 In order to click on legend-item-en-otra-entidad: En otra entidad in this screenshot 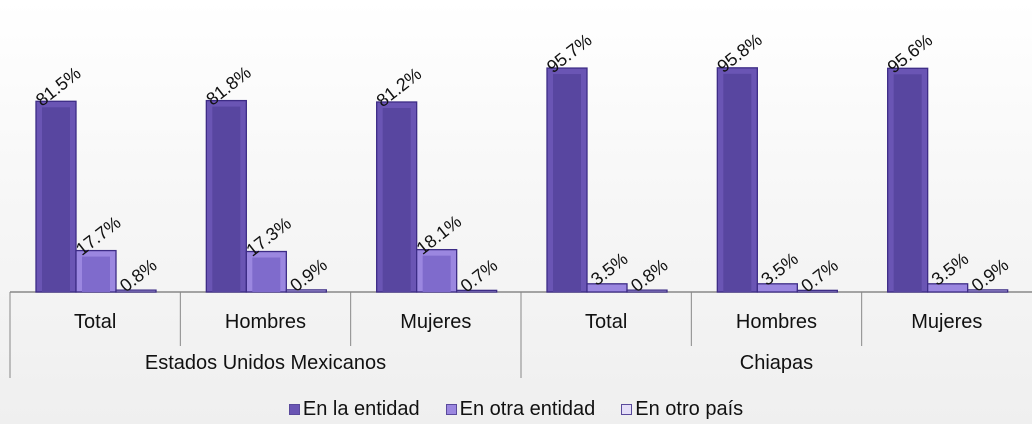, I will do `click(520, 409)`.